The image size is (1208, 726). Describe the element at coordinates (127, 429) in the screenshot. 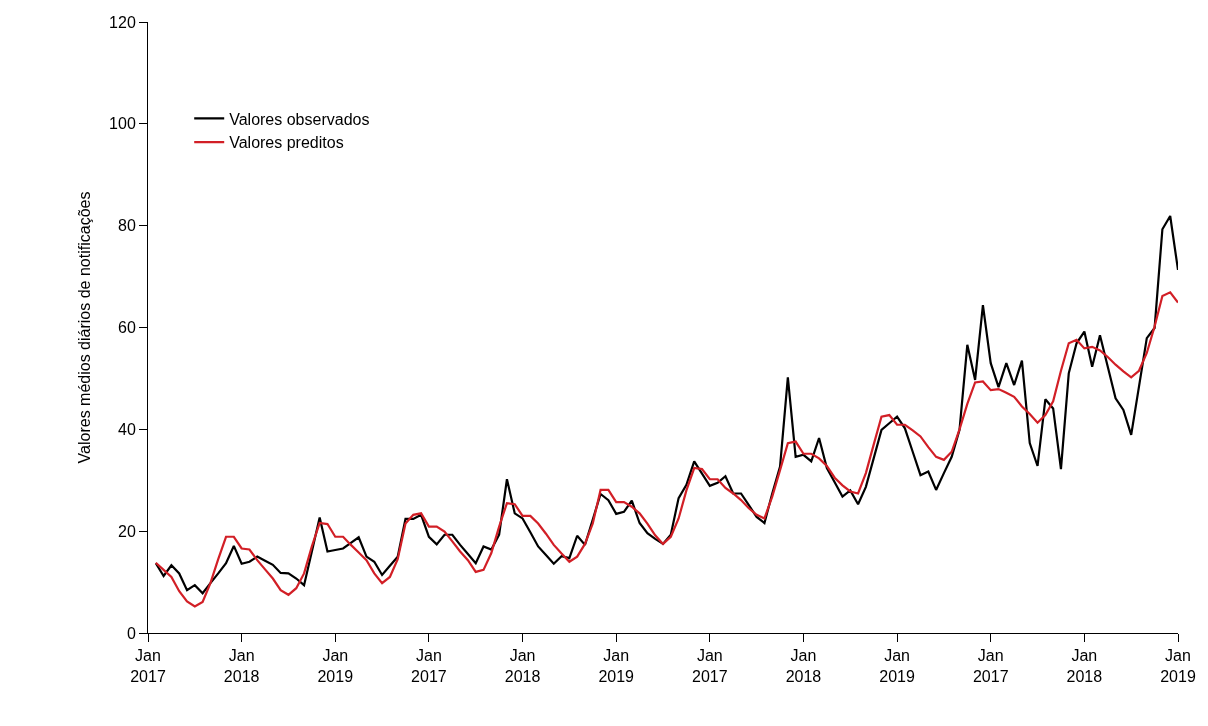

I see `y-tick-label: 40` at that location.